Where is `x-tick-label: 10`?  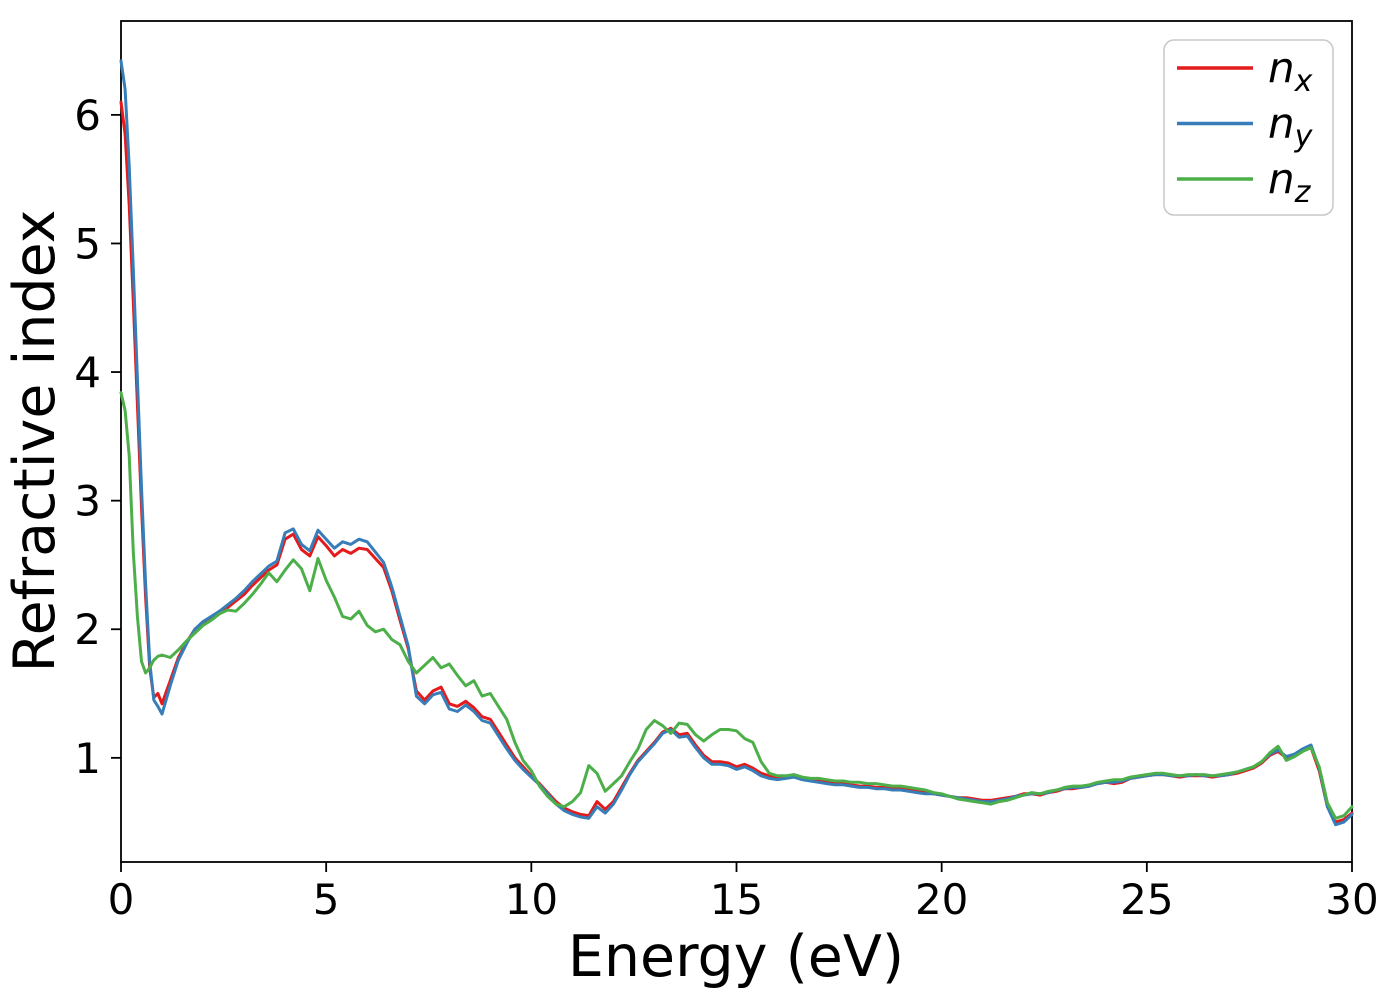
x-tick-label: 10 is located at coordinates (531, 899).